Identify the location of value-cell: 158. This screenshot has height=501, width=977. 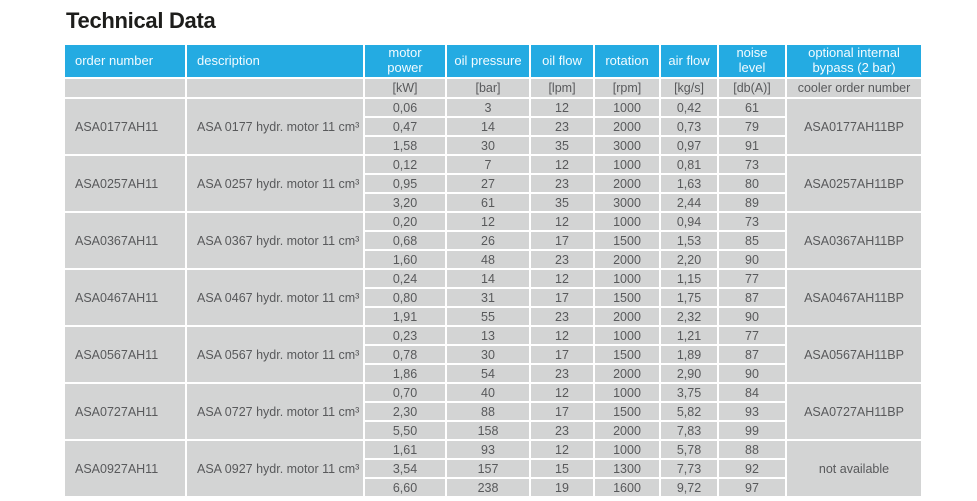
(488, 430).